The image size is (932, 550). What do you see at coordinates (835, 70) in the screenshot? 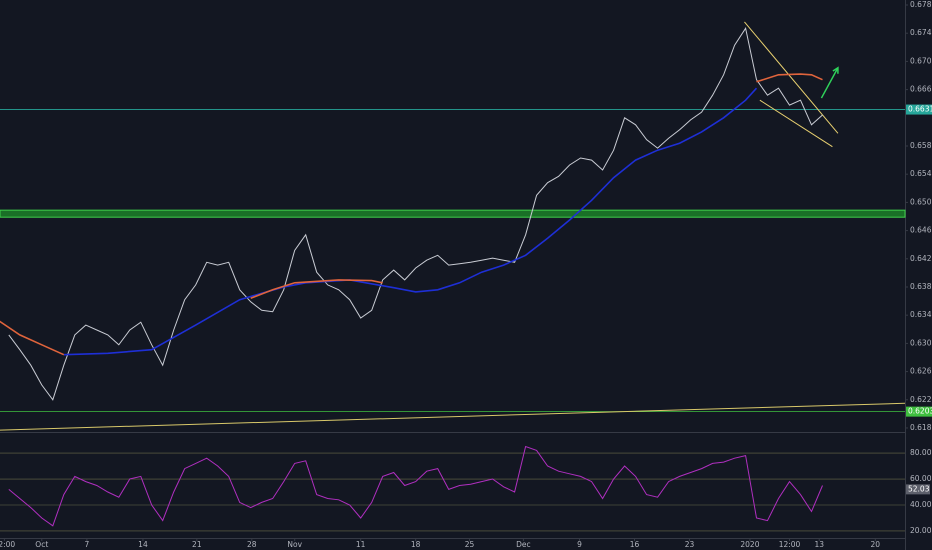
I see `arrow-head` at bounding box center [835, 70].